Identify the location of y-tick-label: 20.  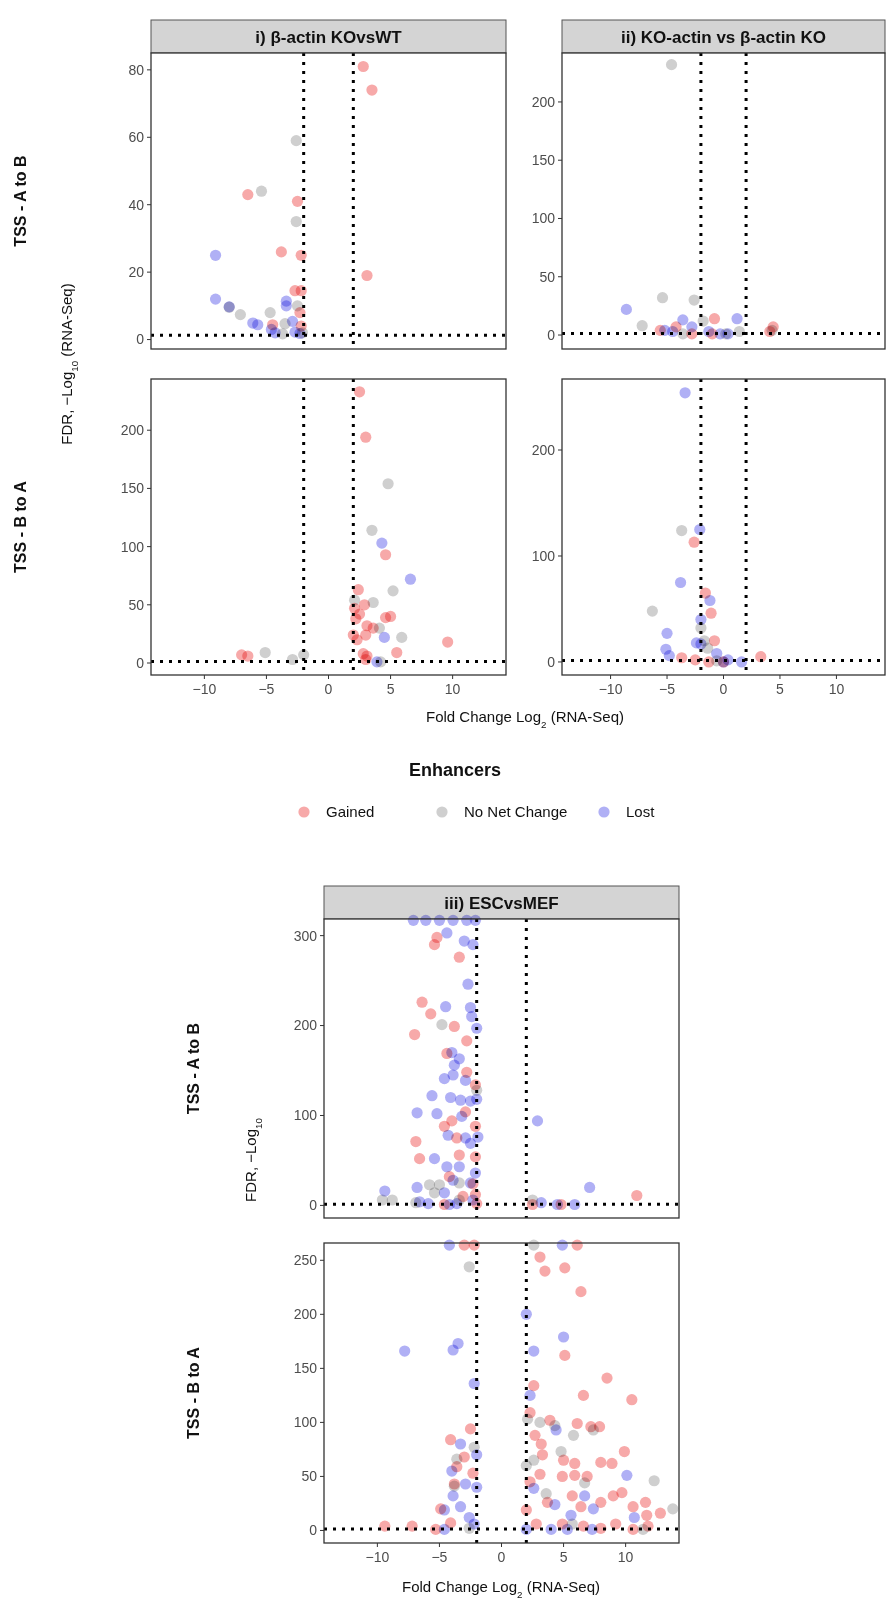
(136, 272).